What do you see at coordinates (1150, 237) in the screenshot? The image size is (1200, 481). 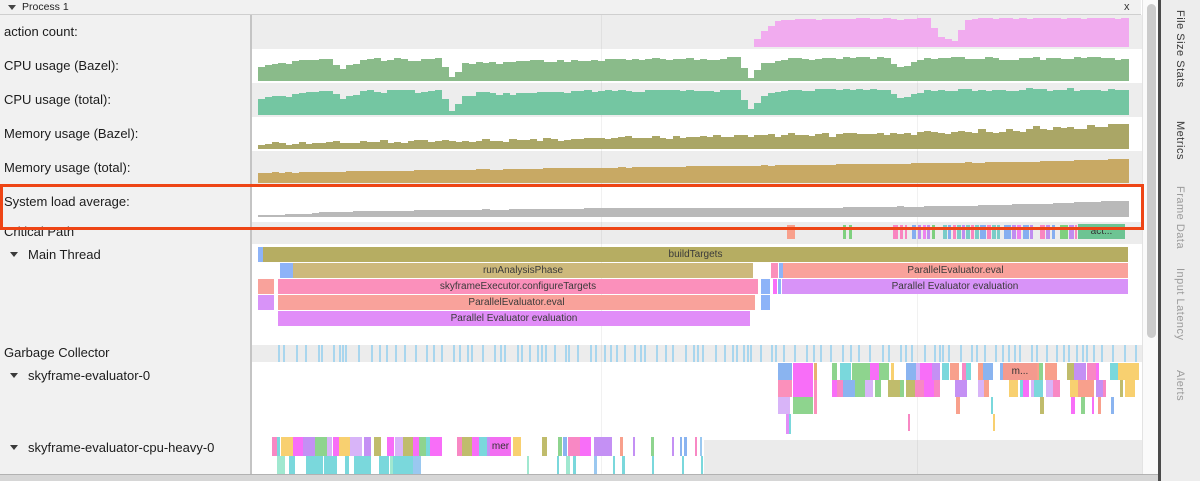 I see `vertical-scrollbar` at bounding box center [1150, 237].